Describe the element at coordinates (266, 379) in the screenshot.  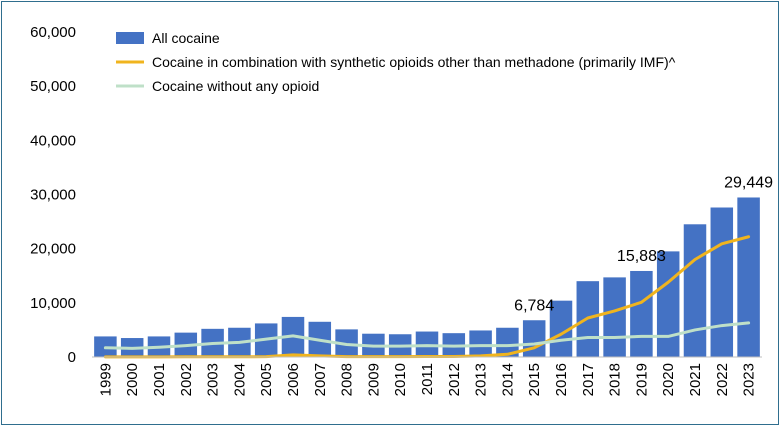
I see `x-tick-label: 2005` at that location.